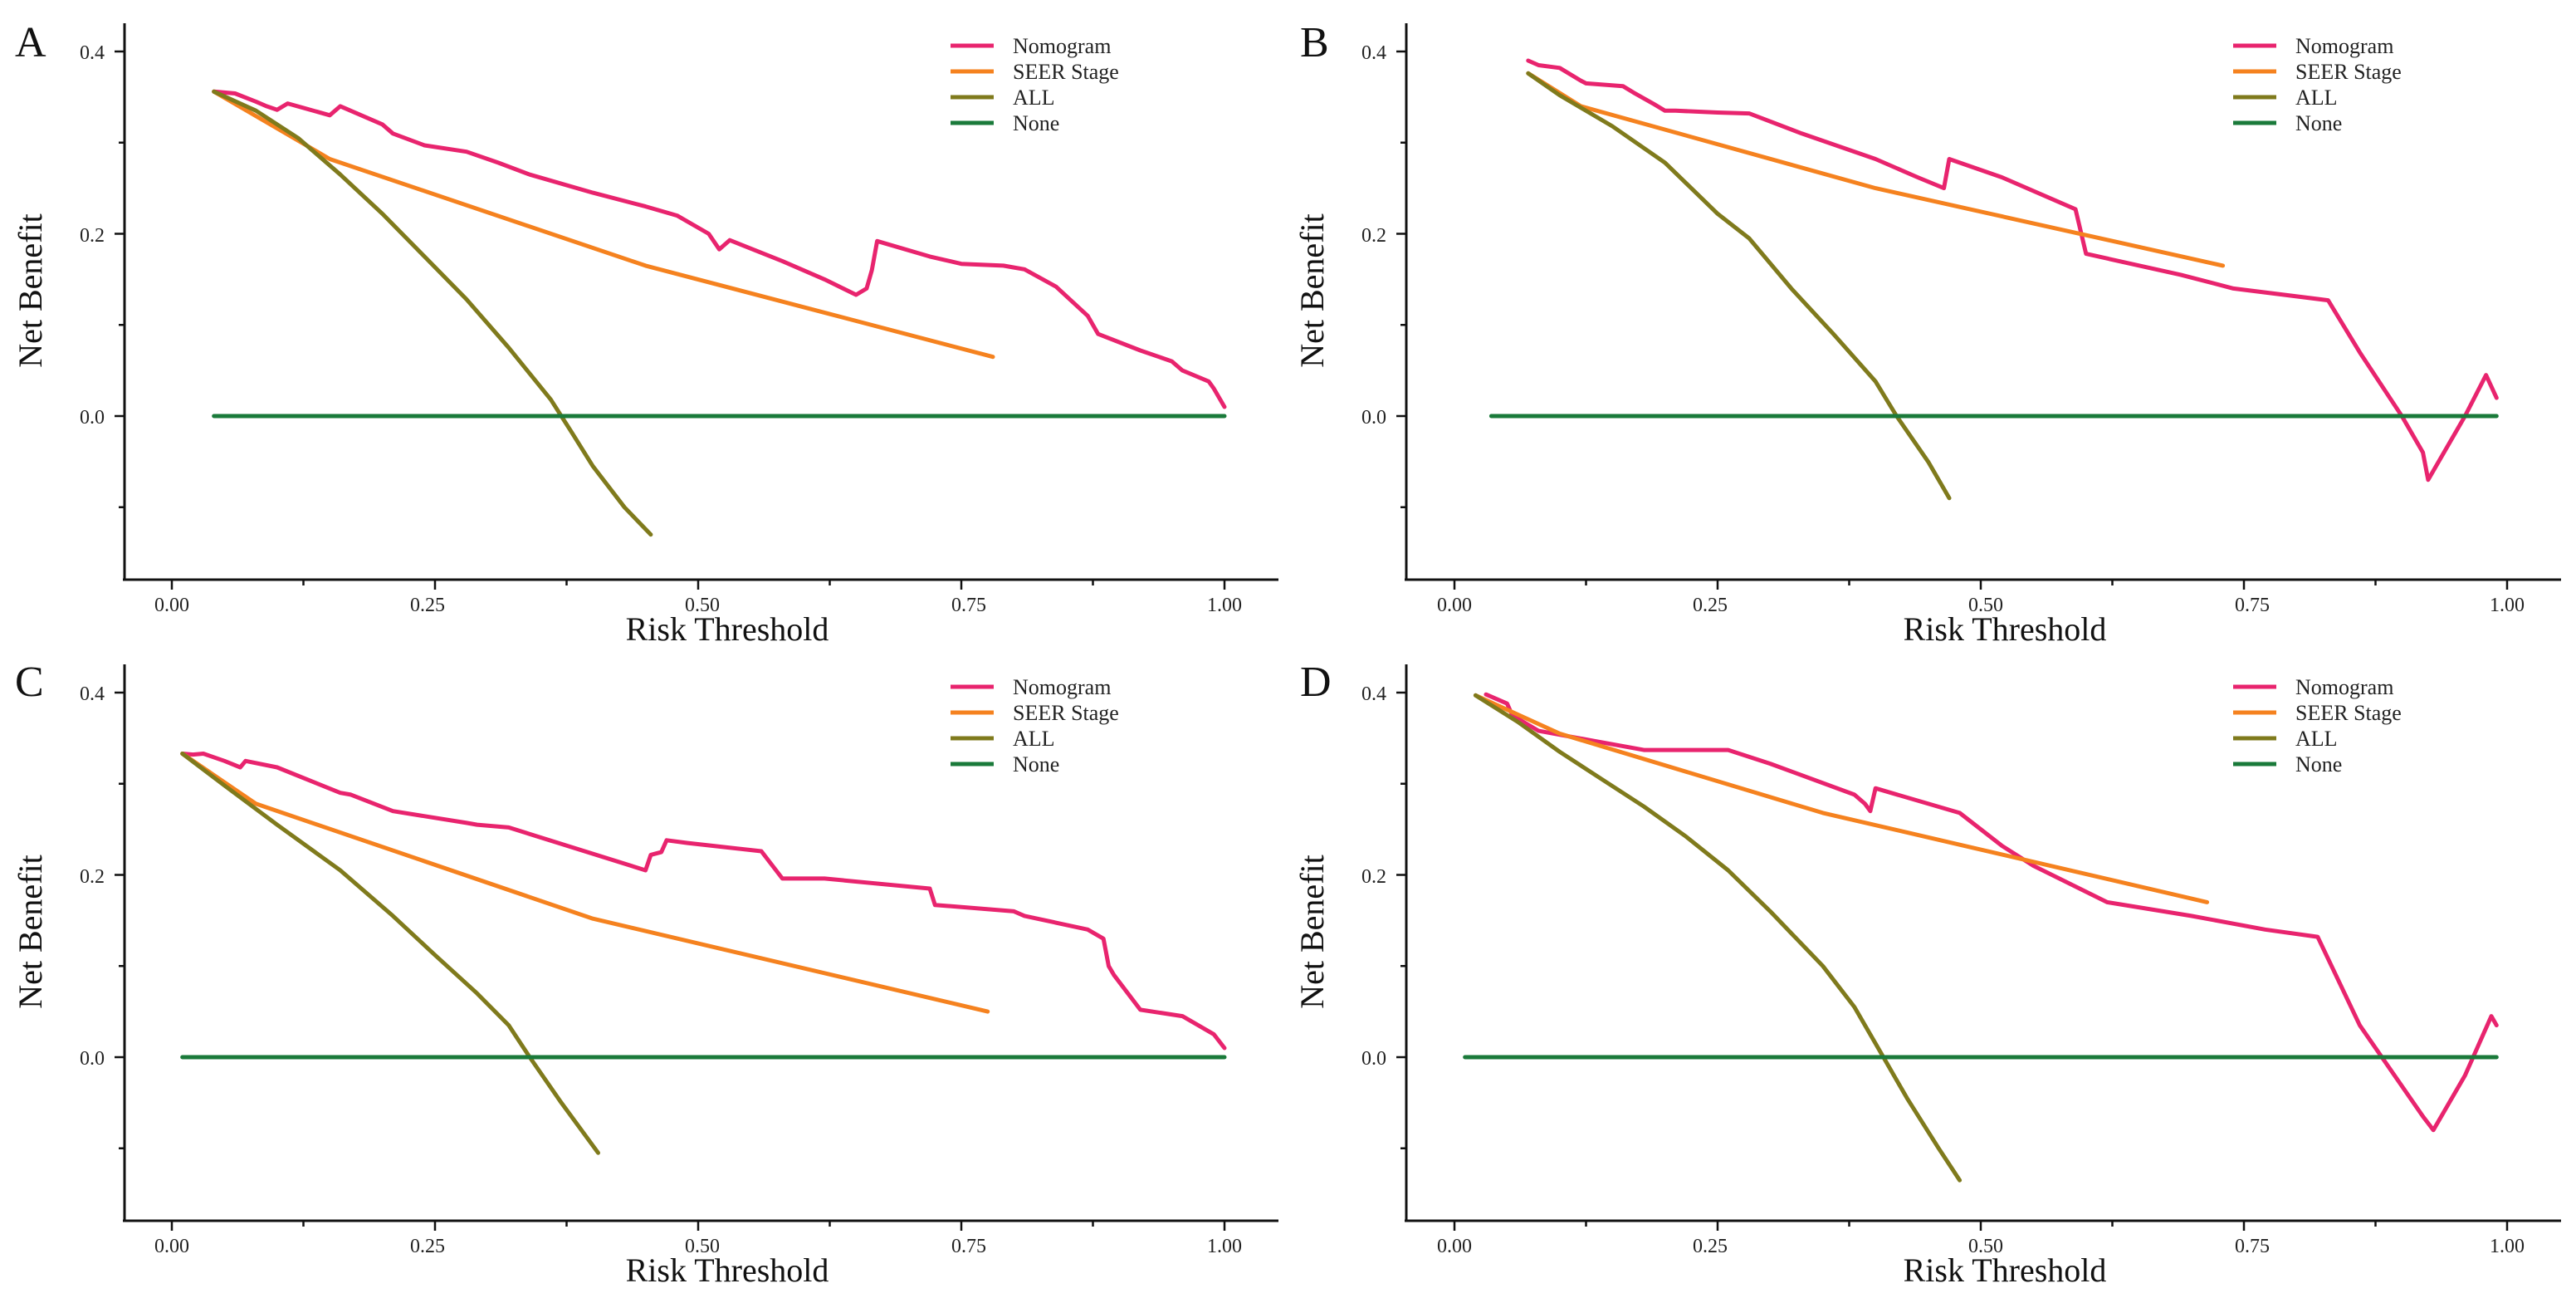  What do you see at coordinates (171, 1246) in the screenshot?
I see `x-tick-label-c-0: 0.00` at bounding box center [171, 1246].